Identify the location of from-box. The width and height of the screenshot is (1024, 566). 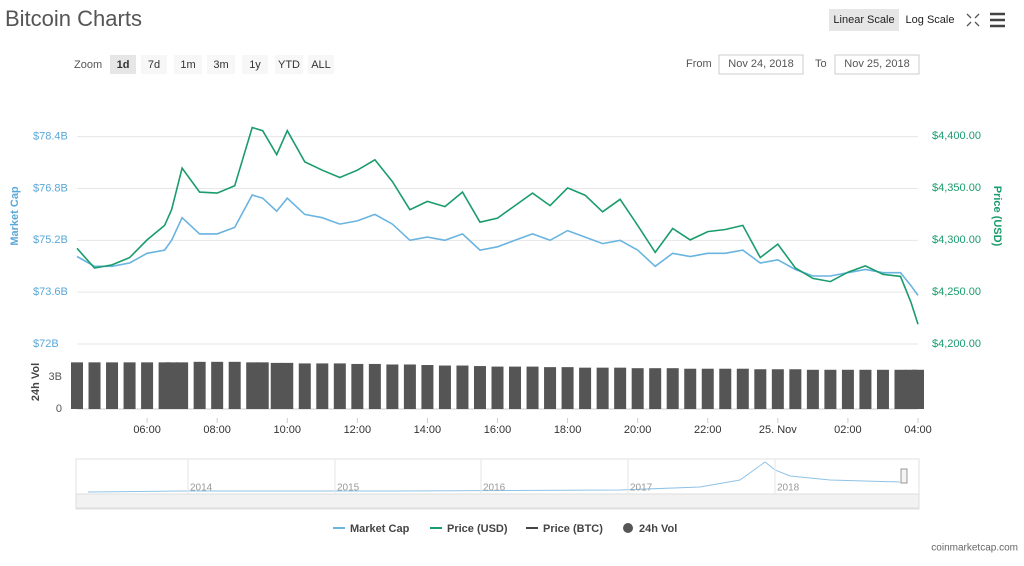
(761, 64).